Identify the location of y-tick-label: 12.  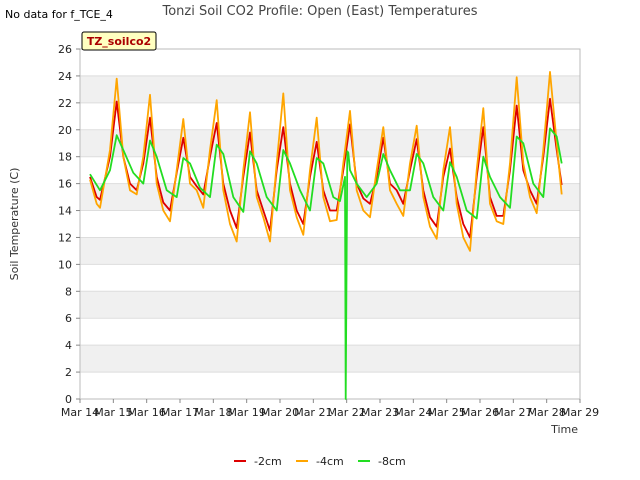
(65, 237).